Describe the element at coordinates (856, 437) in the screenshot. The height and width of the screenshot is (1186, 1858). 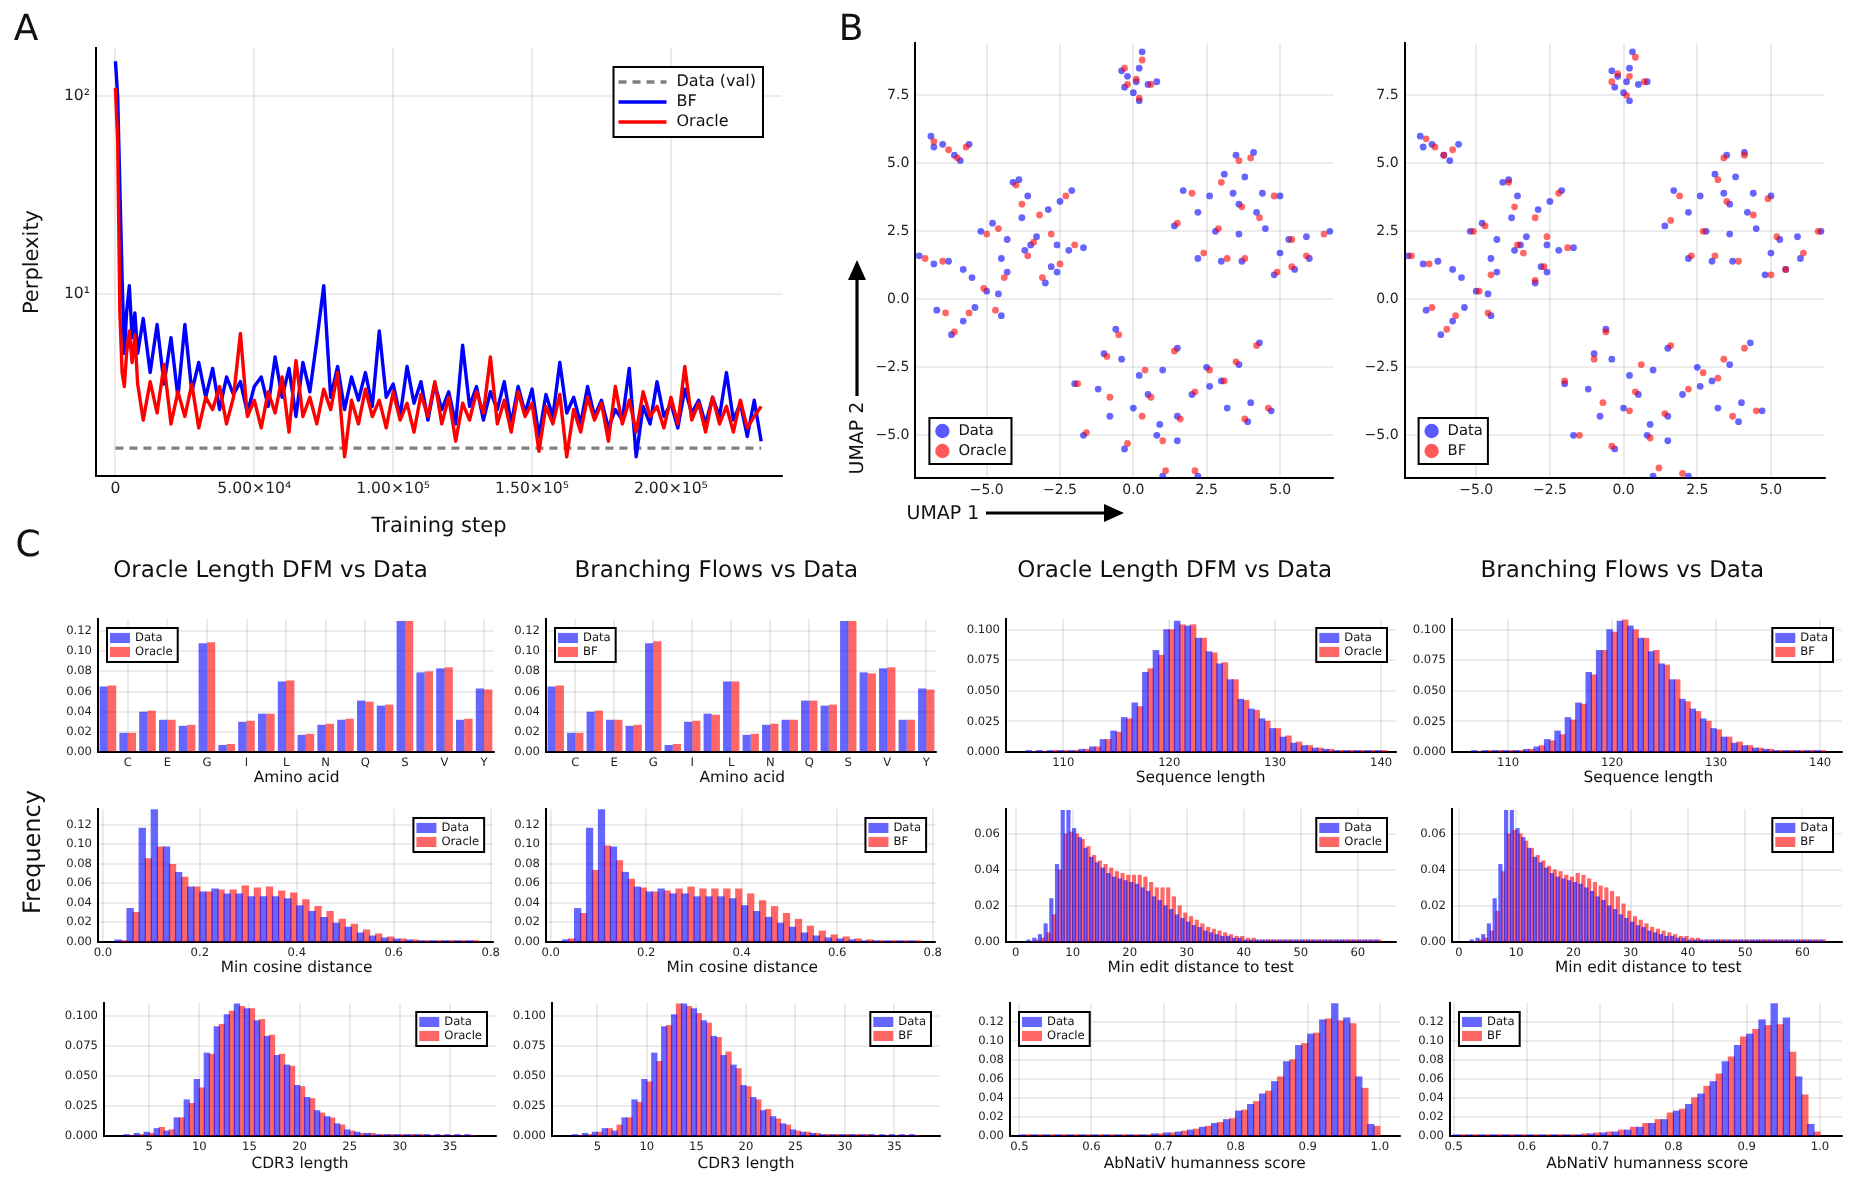
I see `y-axis-title: UMAP 2` at that location.